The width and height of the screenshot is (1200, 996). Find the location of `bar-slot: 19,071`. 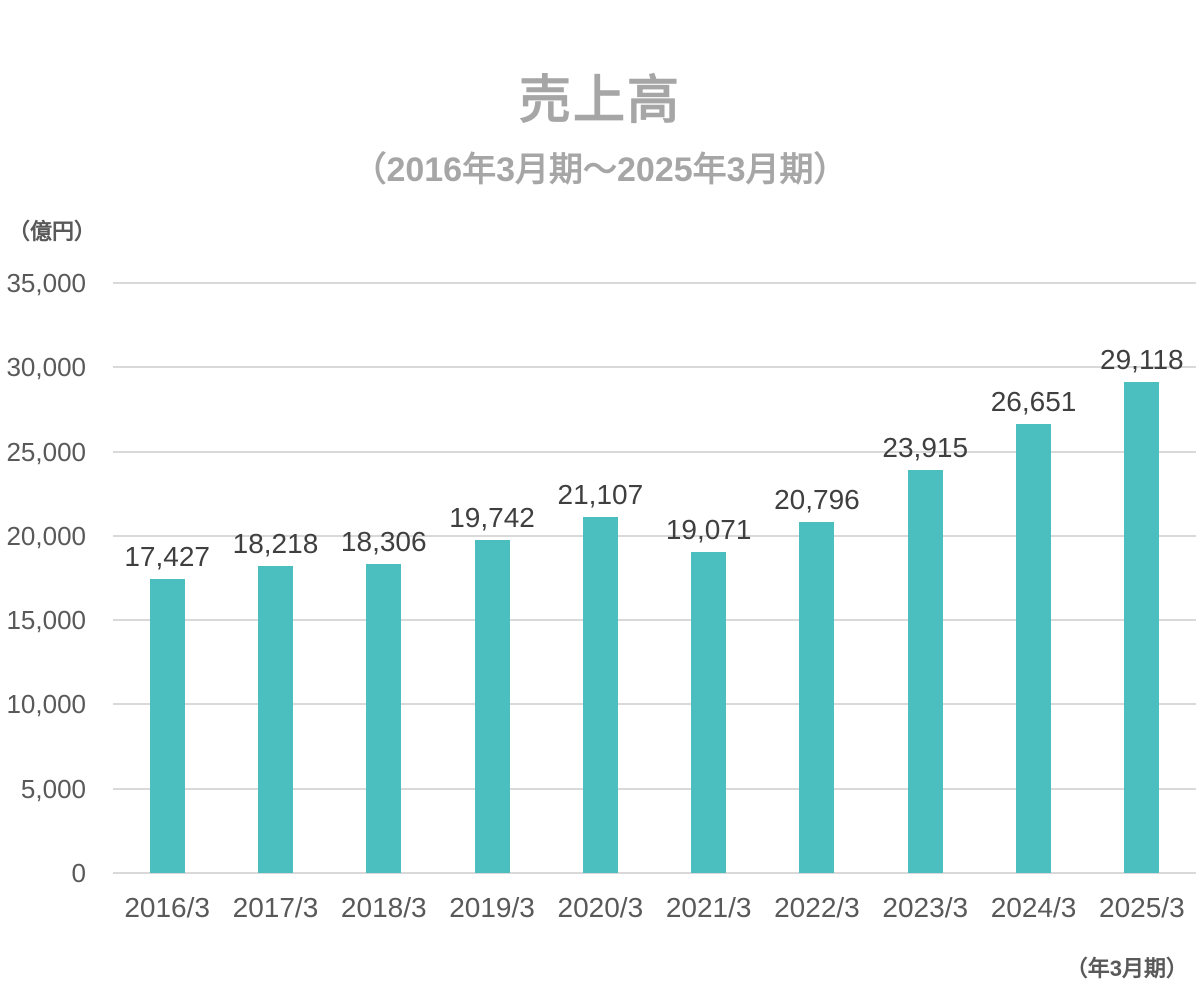

bar-slot: 19,071 is located at coordinates (708, 578).